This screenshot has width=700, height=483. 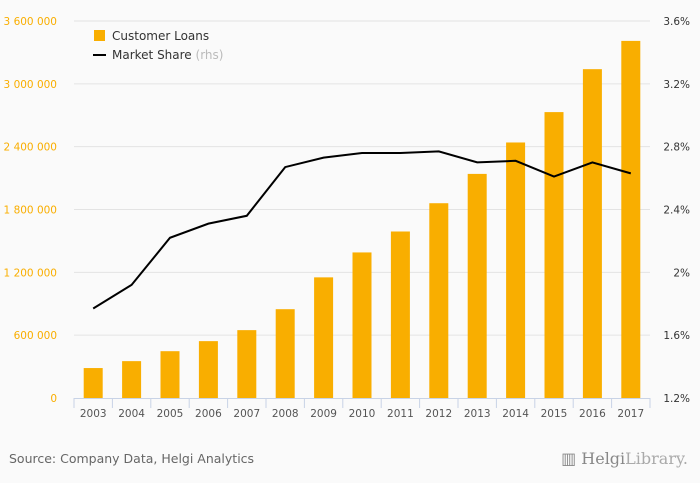 I want to click on helgi-library-logo: ▥ HelgiLibrary., so click(x=624, y=458).